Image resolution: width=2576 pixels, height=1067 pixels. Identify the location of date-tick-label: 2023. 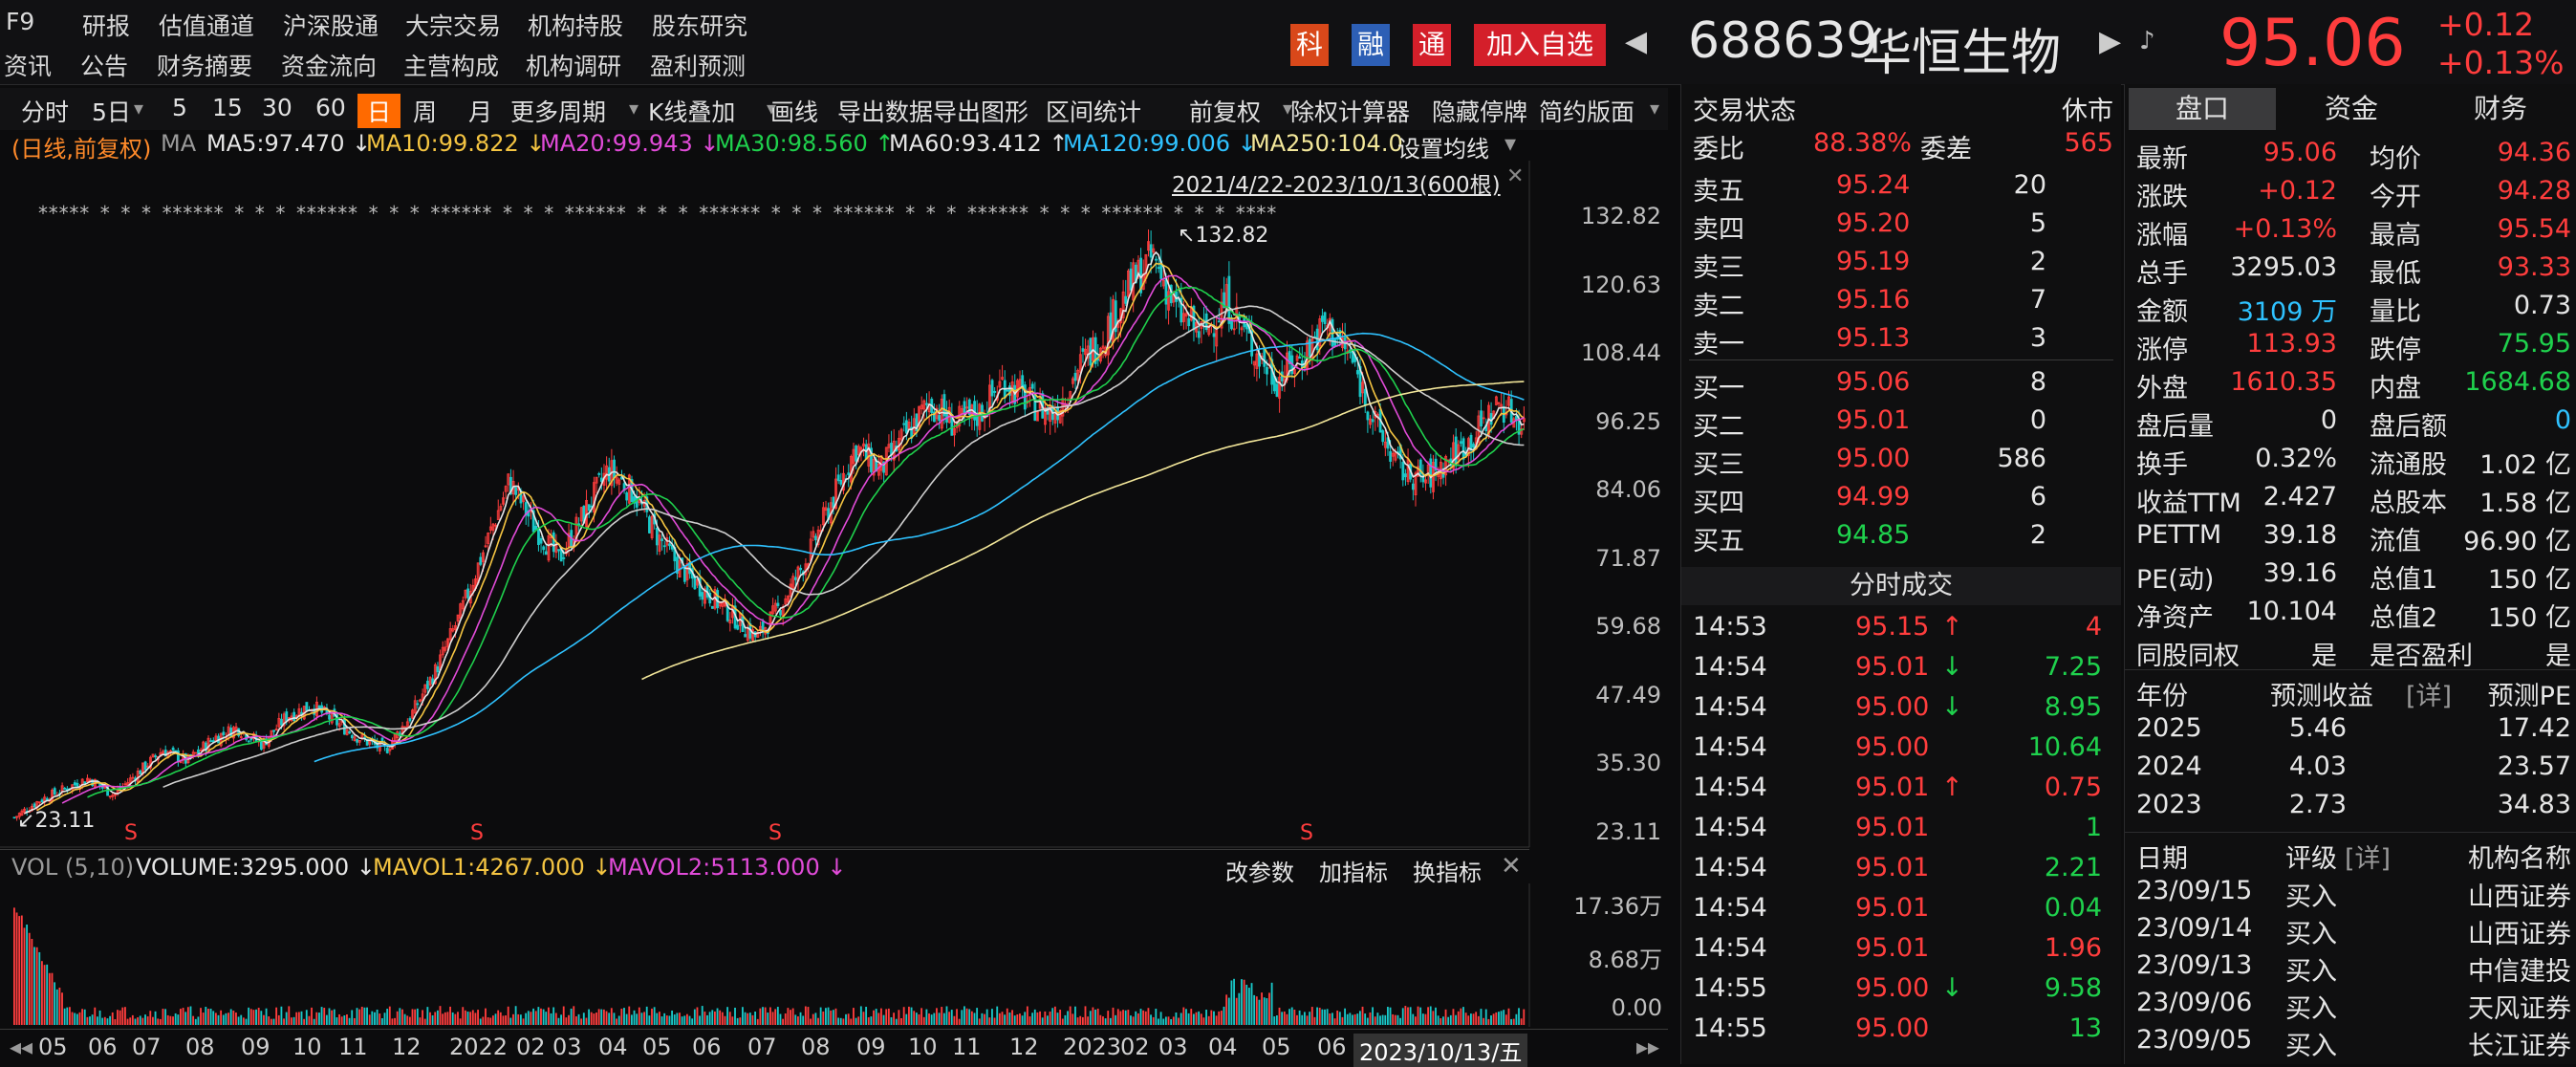
(1092, 1047).